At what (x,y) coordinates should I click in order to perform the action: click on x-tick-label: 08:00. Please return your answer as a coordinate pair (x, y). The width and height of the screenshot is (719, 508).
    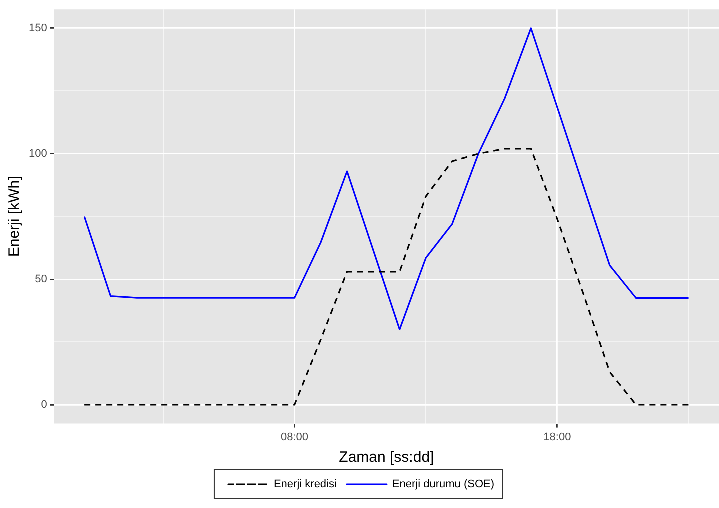
    Looking at the image, I should click on (294, 437).